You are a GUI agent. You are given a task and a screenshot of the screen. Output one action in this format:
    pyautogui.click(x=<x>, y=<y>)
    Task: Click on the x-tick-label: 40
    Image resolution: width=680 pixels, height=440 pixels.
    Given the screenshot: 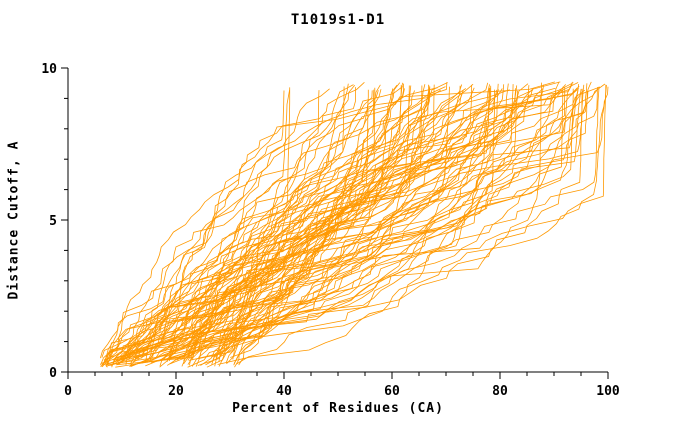 What is the action you would take?
    pyautogui.click(x=284, y=391)
    